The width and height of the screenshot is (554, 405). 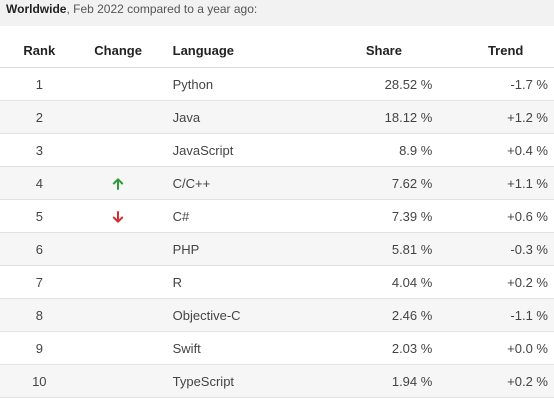 I want to click on rank-cell: 6, so click(x=39, y=249).